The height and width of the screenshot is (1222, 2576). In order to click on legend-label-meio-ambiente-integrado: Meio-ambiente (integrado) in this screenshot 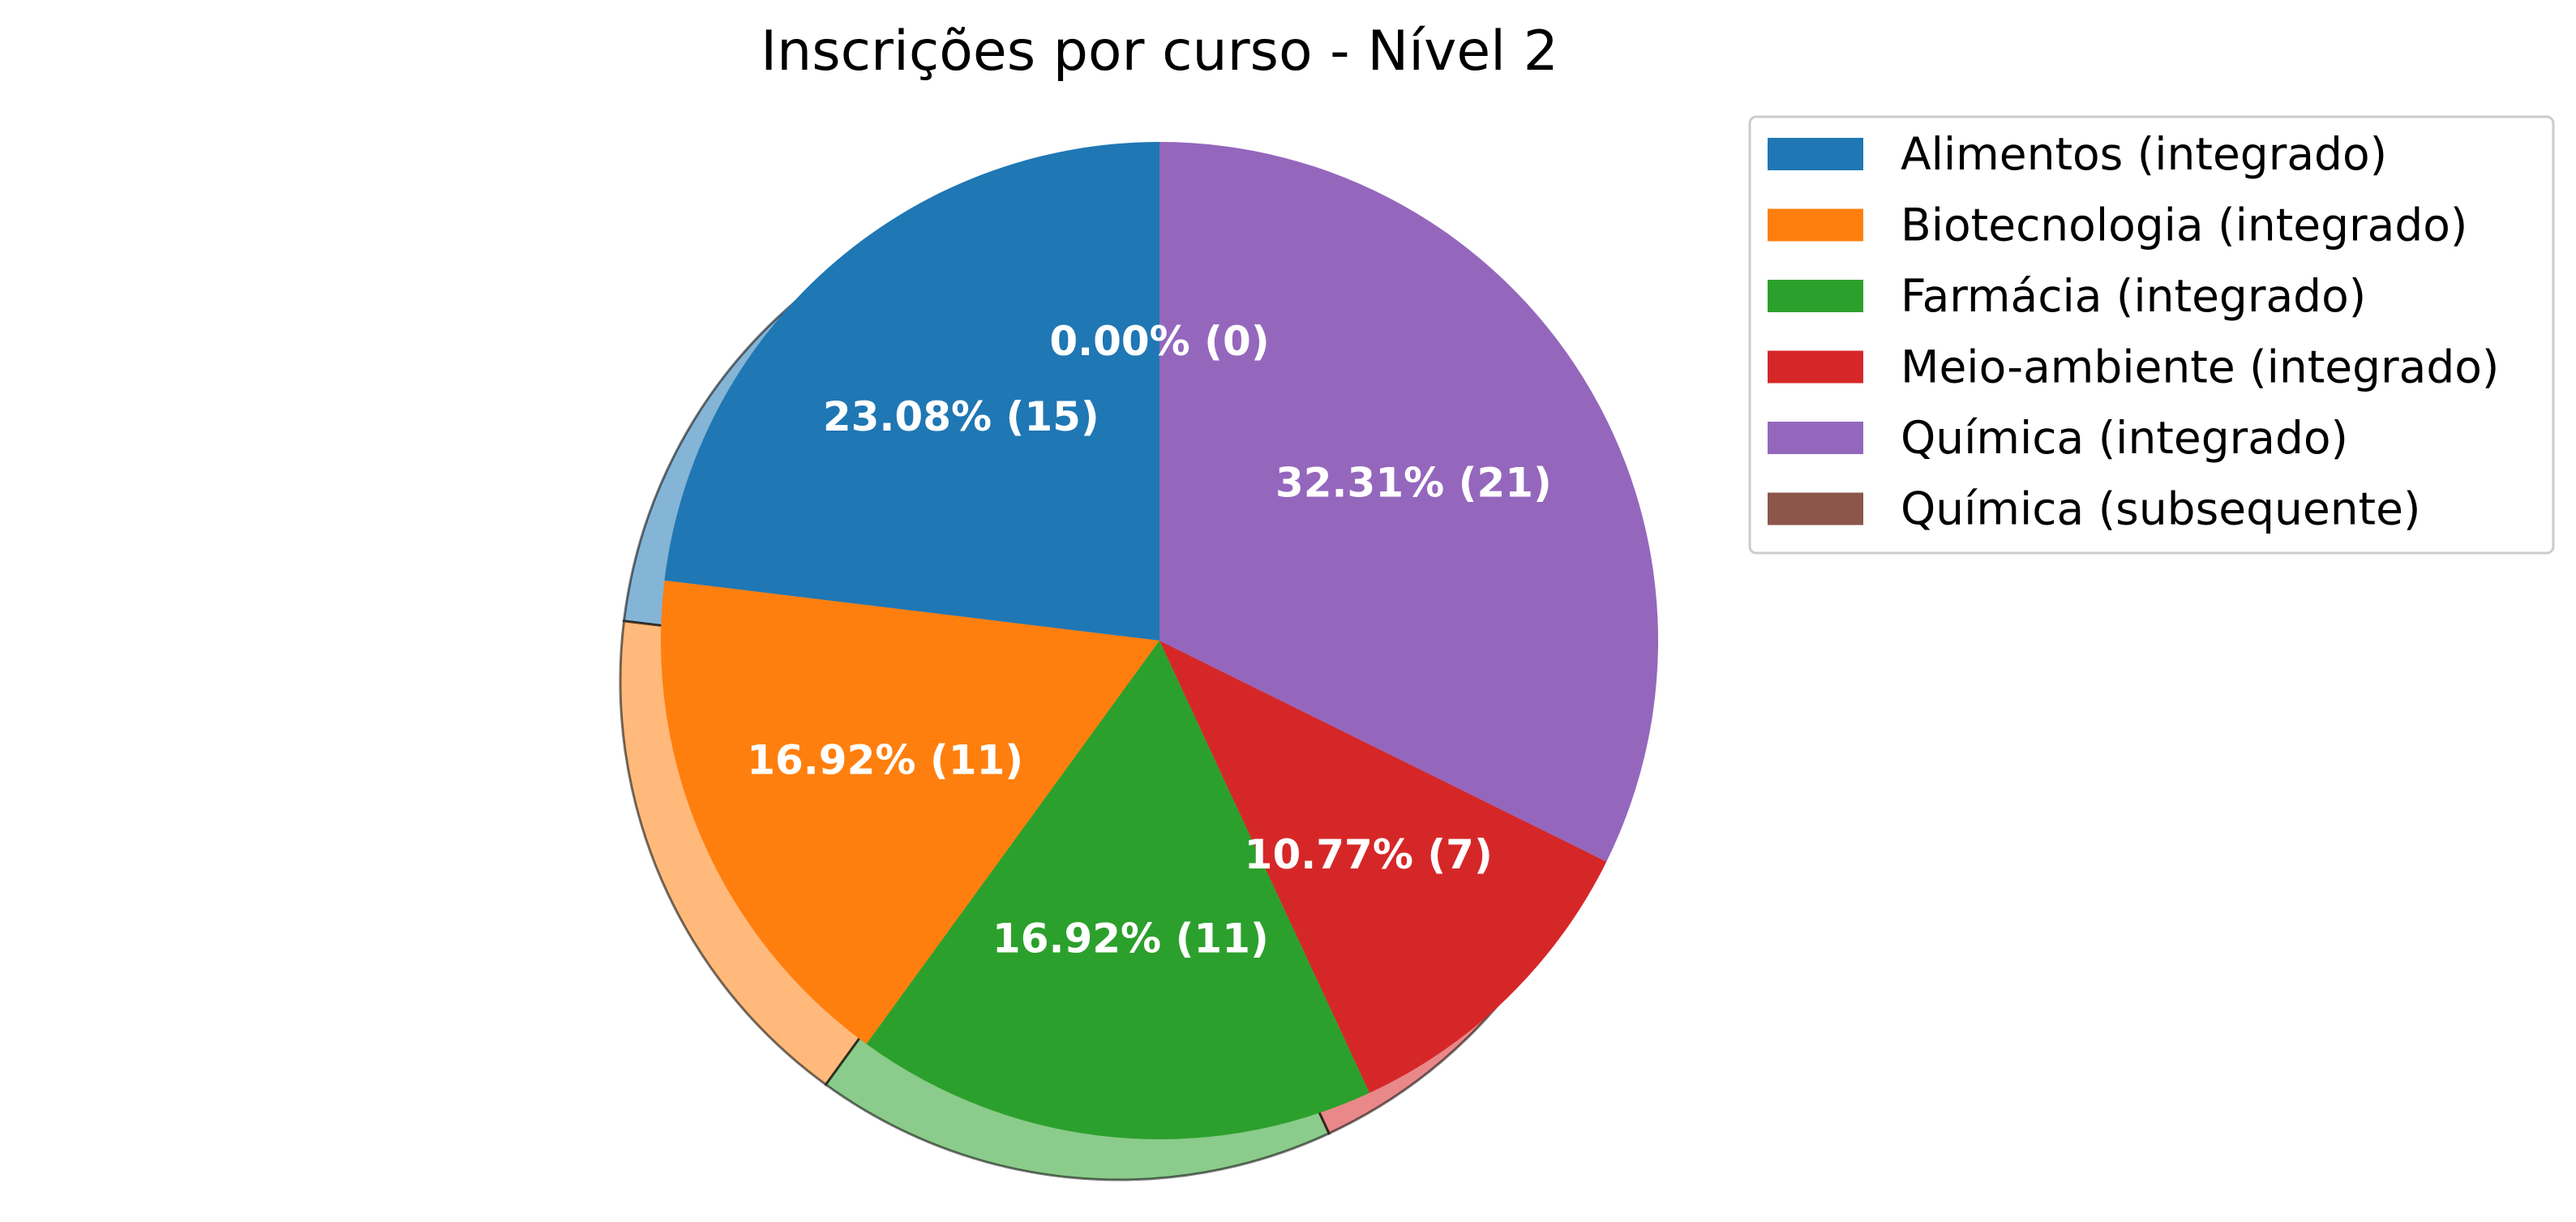, I will do `click(2200, 367)`.